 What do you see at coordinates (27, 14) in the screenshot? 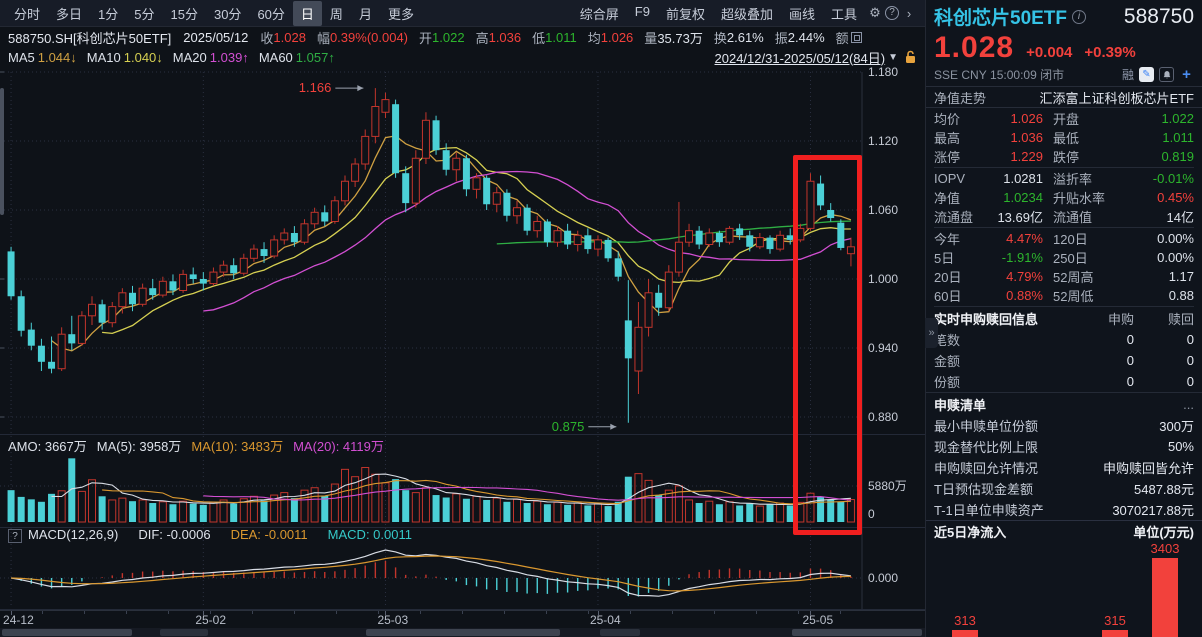
I see `period-tab: 分时` at bounding box center [27, 14].